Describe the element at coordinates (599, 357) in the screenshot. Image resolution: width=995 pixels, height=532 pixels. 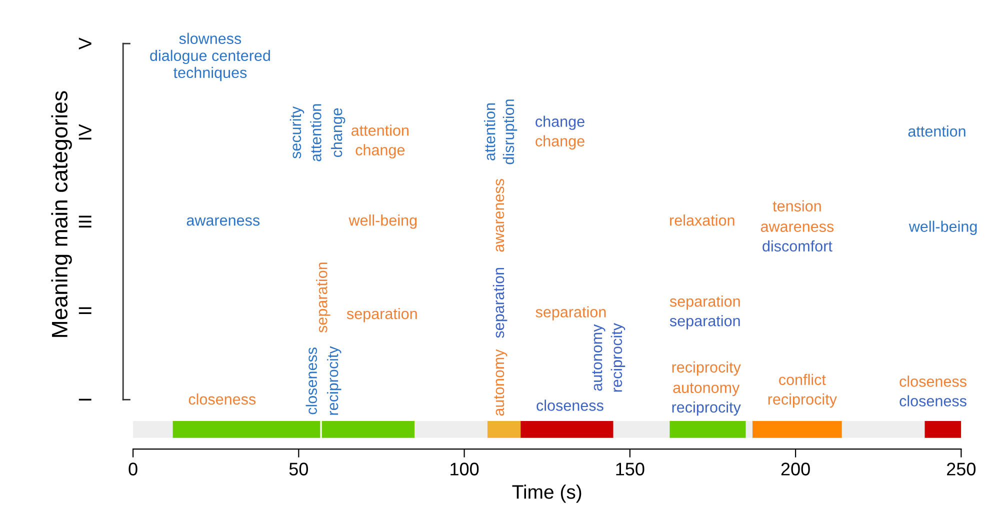
I see `text: autonomy` at that location.